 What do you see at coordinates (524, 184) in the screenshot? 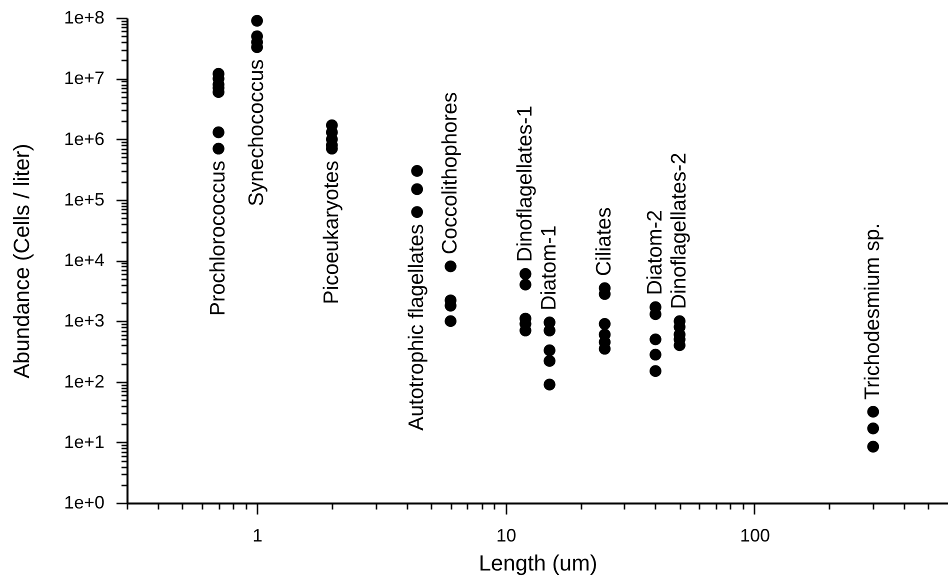
I see `annotation: Dinoflagellates-1` at bounding box center [524, 184].